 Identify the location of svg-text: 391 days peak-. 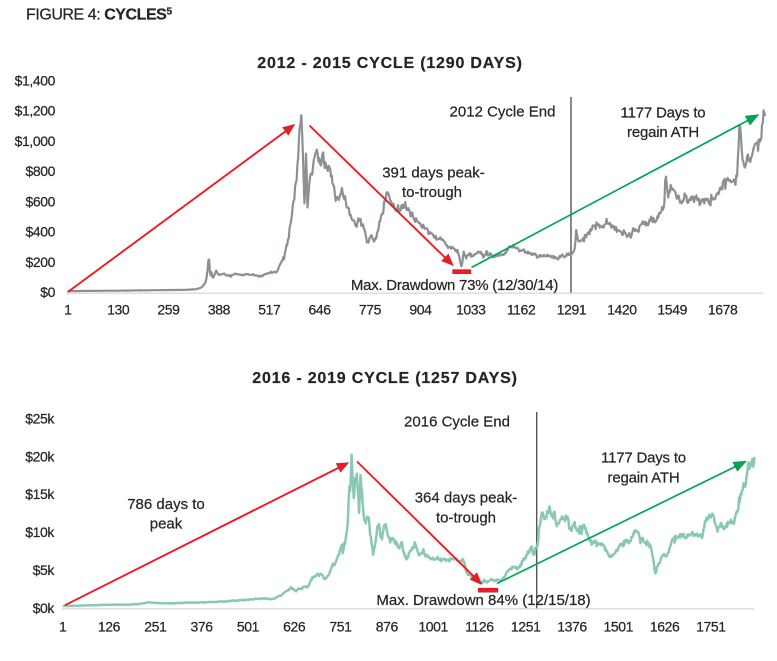
(433, 173).